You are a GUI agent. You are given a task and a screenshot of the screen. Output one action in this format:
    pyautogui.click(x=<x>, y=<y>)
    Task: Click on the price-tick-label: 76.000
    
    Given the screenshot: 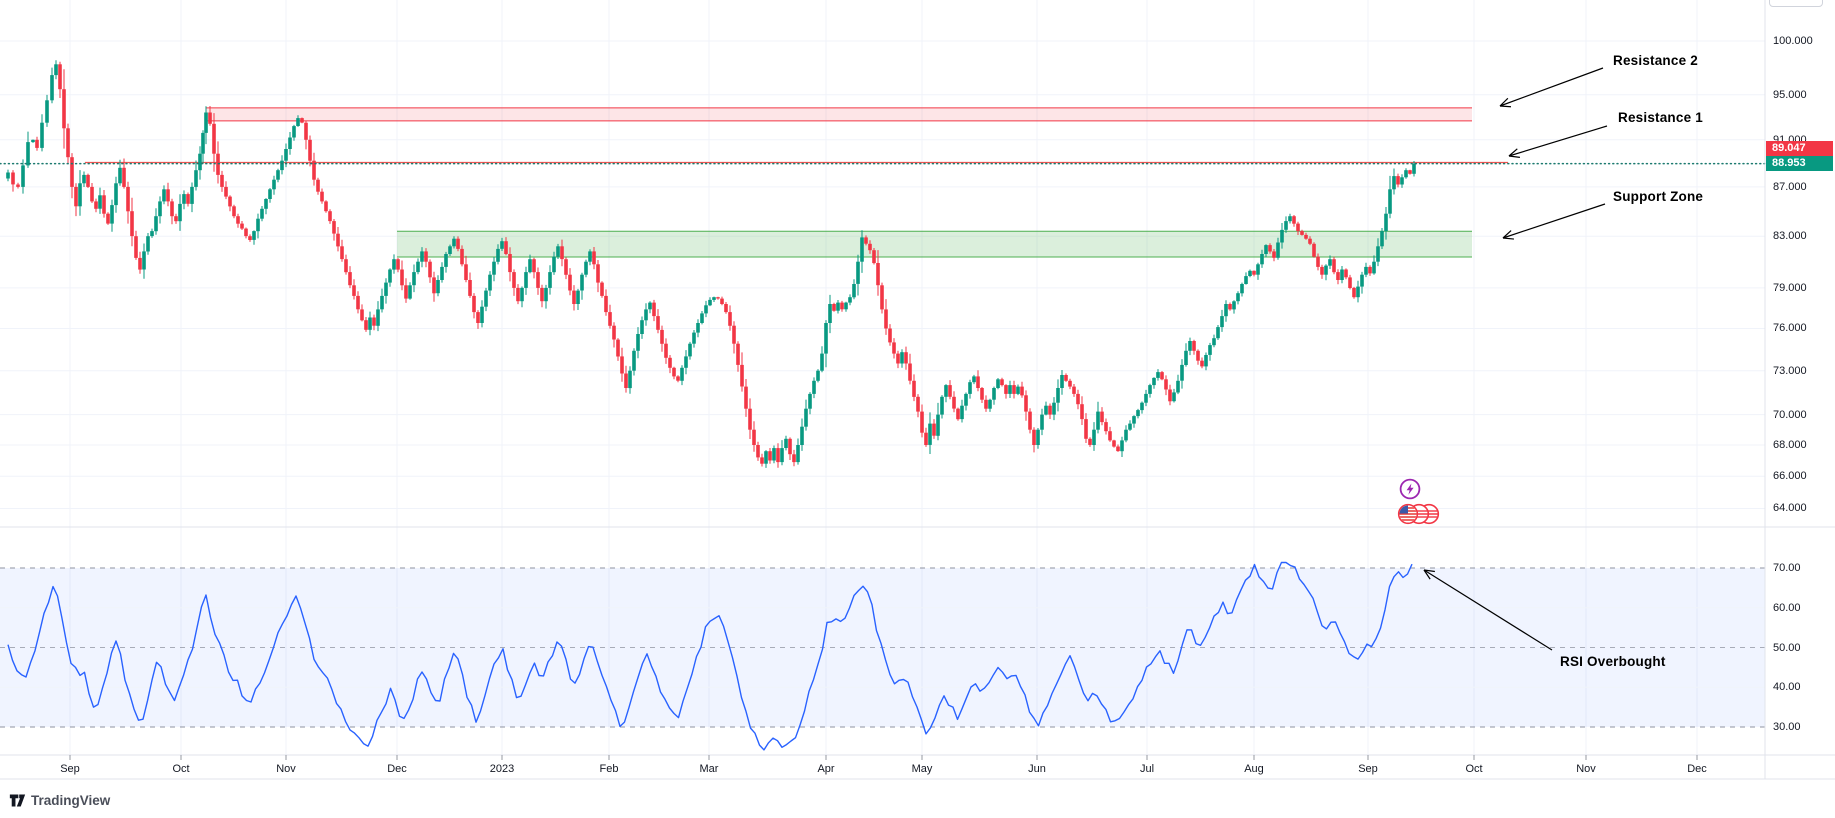 What is the action you would take?
    pyautogui.click(x=1790, y=328)
    